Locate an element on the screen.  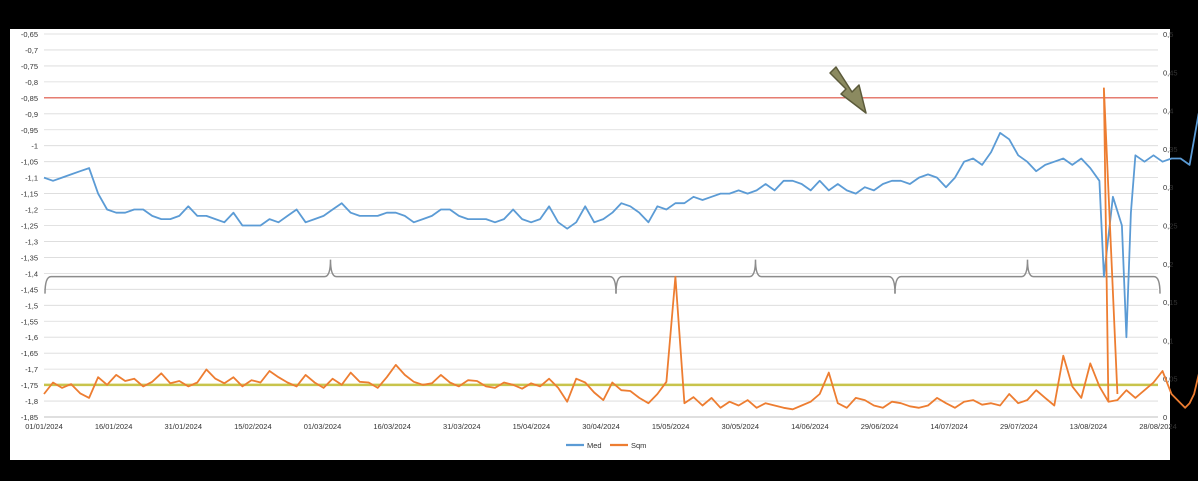
x-tick-label: 28/08/2024 is located at coordinates (1158, 426).